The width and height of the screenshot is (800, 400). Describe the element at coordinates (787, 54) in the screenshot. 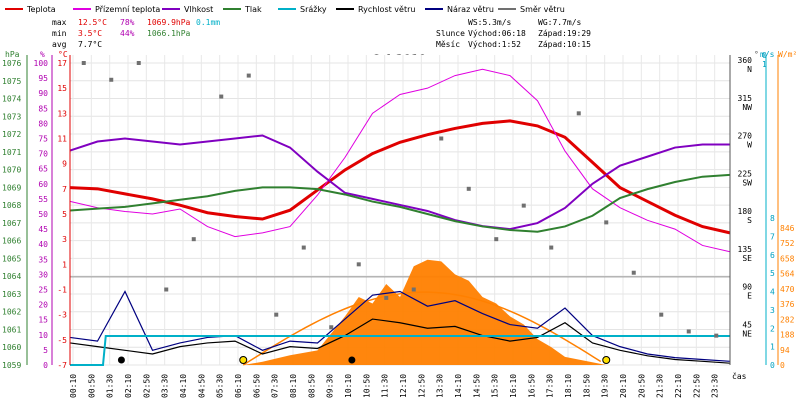

I see `unit-wm2: W/m²` at that location.